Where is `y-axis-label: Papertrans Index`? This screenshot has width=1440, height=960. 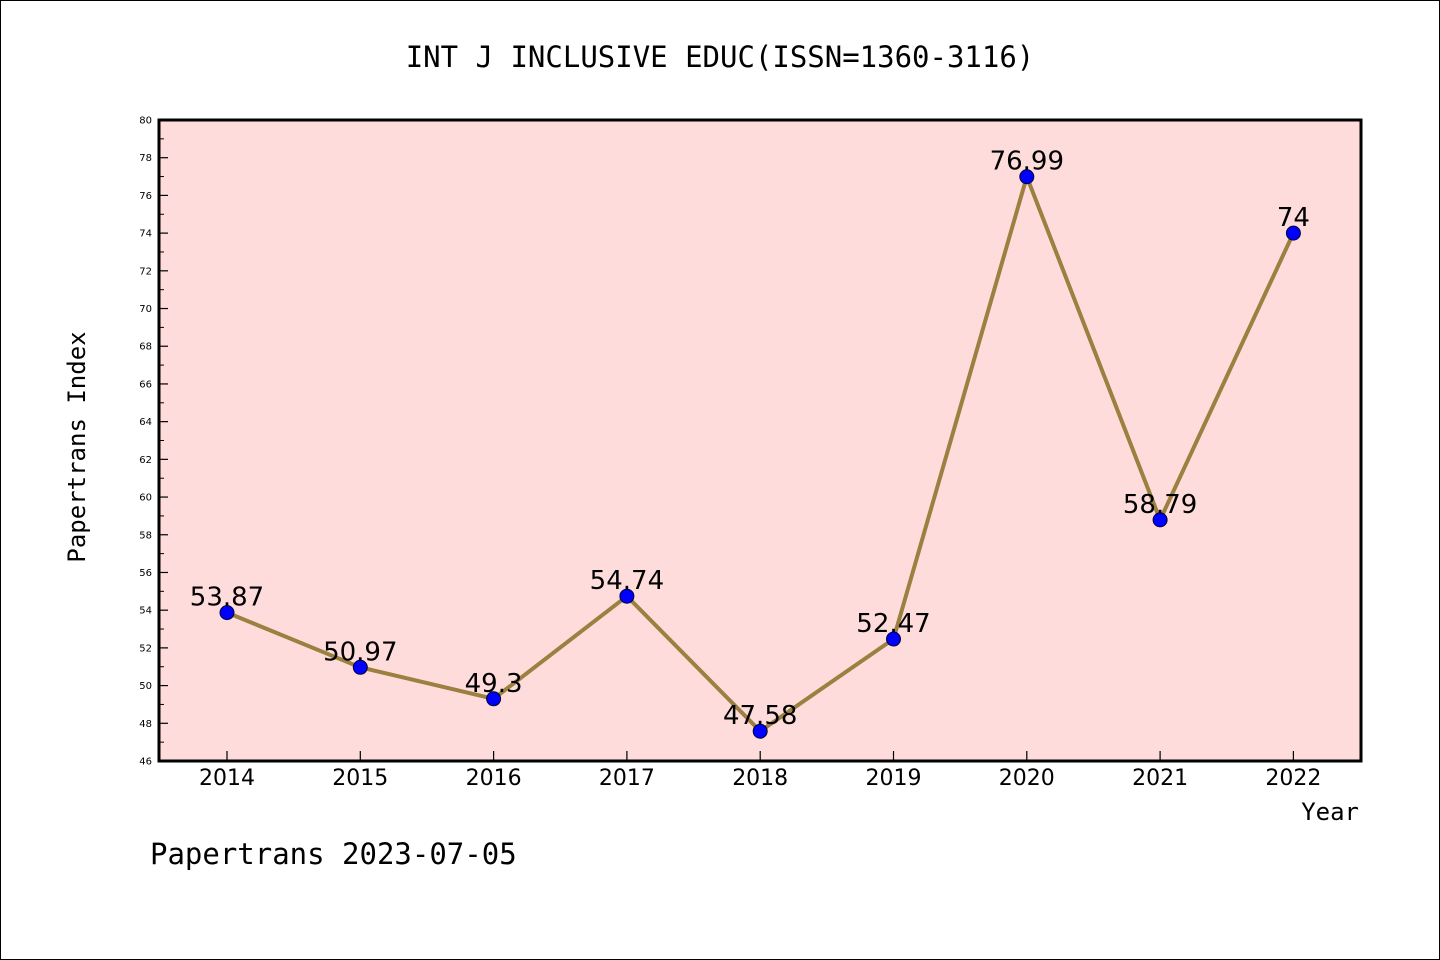 y-axis-label: Papertrans Index is located at coordinates (77, 446).